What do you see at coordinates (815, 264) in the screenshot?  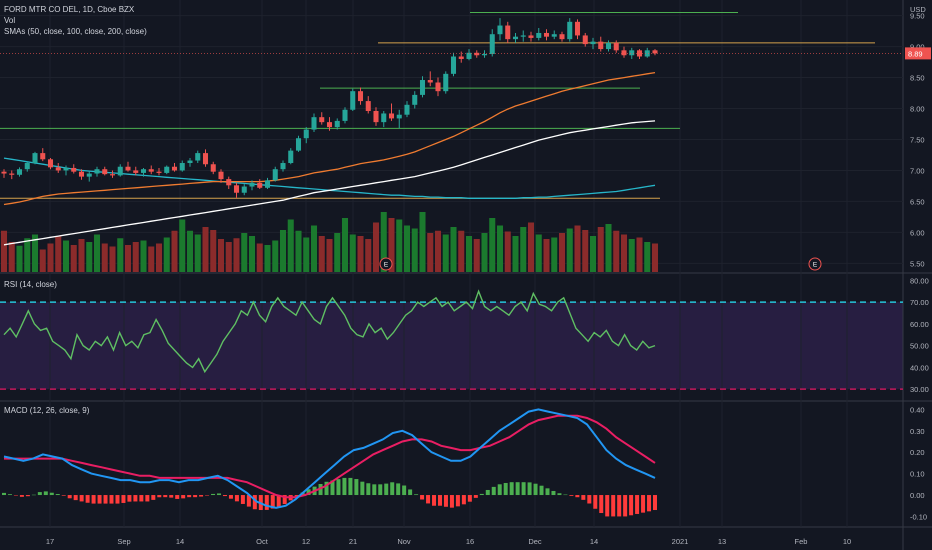 I see `earnings-marker` at bounding box center [815, 264].